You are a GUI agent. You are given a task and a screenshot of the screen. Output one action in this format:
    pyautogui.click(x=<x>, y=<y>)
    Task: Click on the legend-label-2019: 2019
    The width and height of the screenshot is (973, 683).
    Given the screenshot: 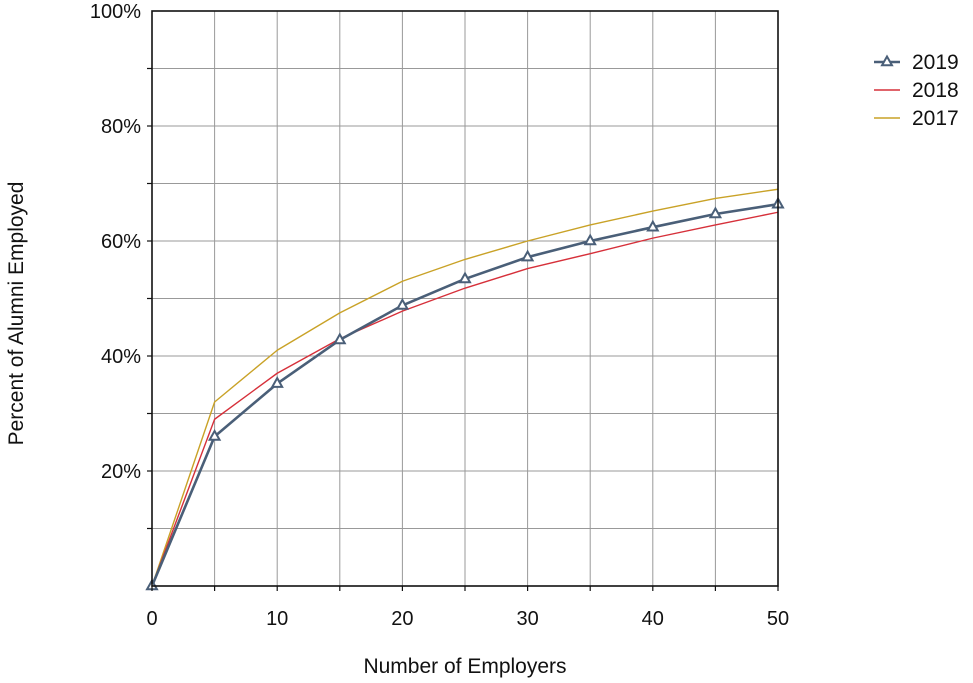 What is the action you would take?
    pyautogui.click(x=935, y=62)
    